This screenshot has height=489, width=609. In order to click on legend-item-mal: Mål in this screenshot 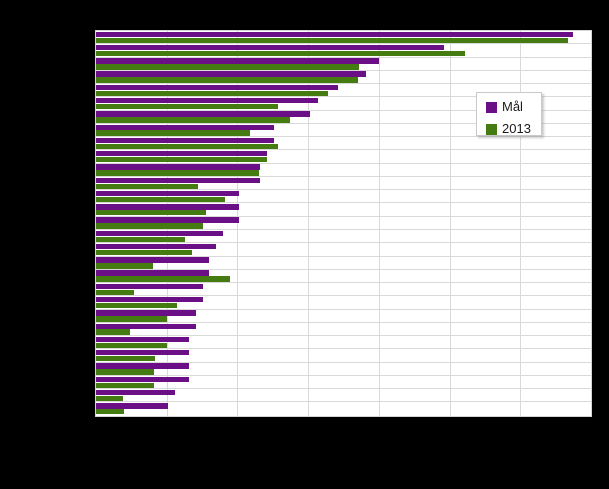, I will do `click(513, 107)`.